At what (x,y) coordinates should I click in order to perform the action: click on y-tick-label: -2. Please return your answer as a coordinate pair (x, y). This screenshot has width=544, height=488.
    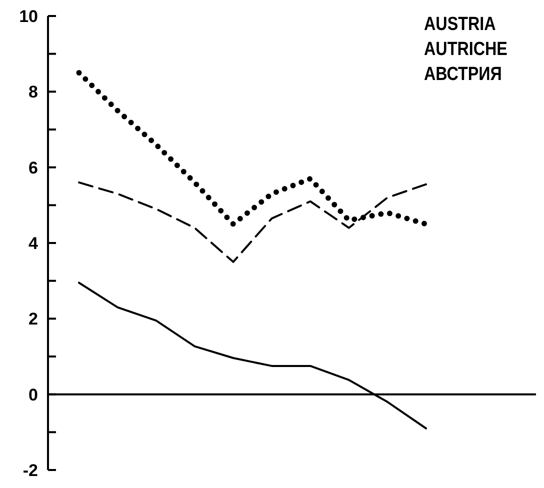
    Looking at the image, I should click on (30, 470).